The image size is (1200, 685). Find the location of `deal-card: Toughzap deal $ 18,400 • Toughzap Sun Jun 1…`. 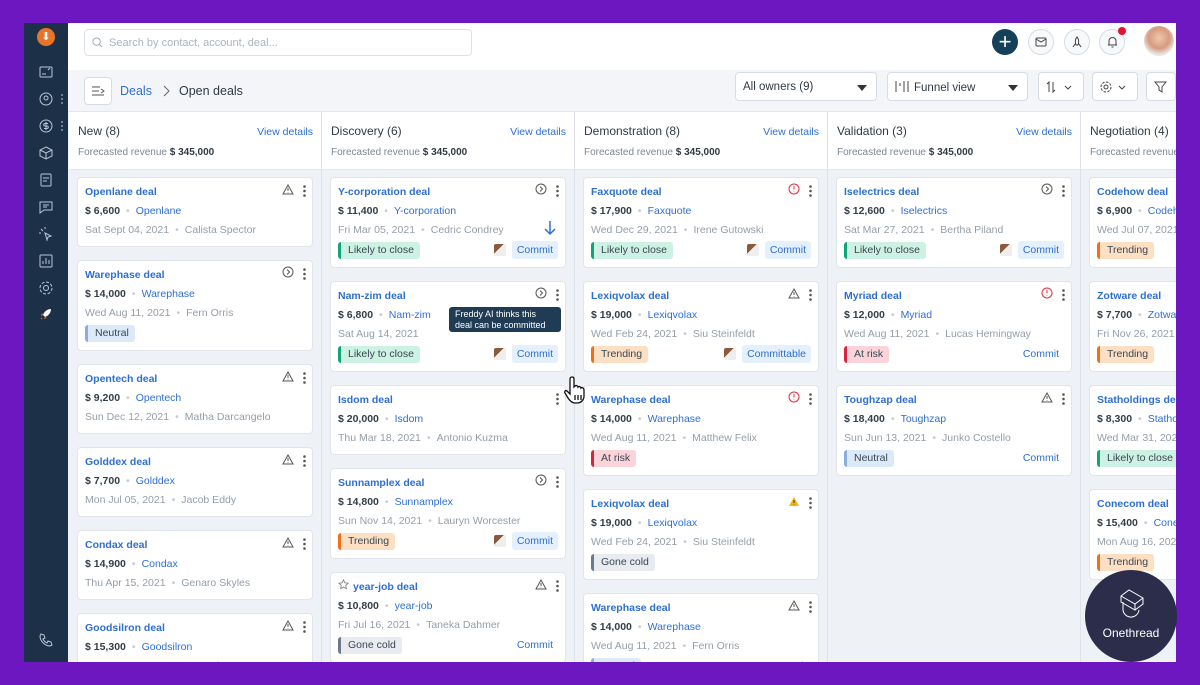

deal-card: Toughzap deal $ 18,400 • Toughzap Sun Jun 1… is located at coordinates (954, 430).